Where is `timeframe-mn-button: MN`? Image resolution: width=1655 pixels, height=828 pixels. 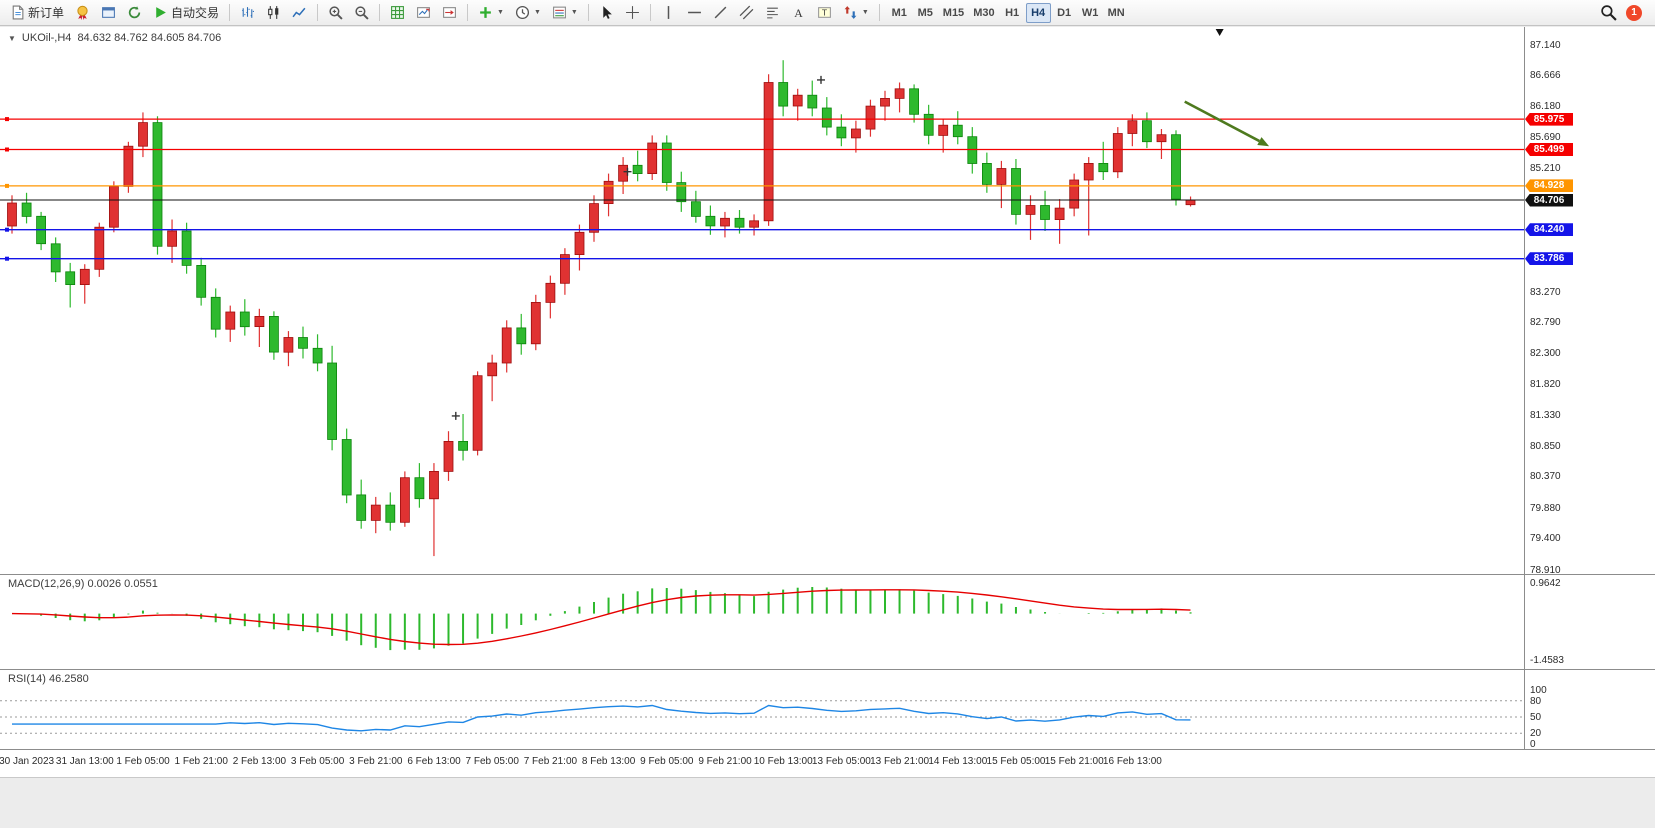 timeframe-mn-button: MN is located at coordinates (1116, 13).